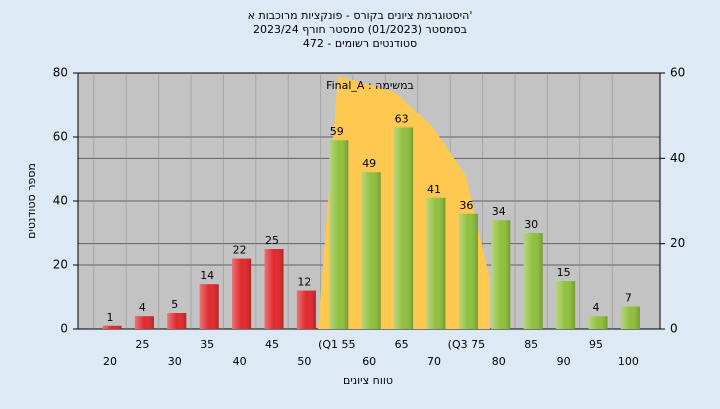 The image size is (720, 409). I want to click on x-tick-label: 65, so click(402, 344).